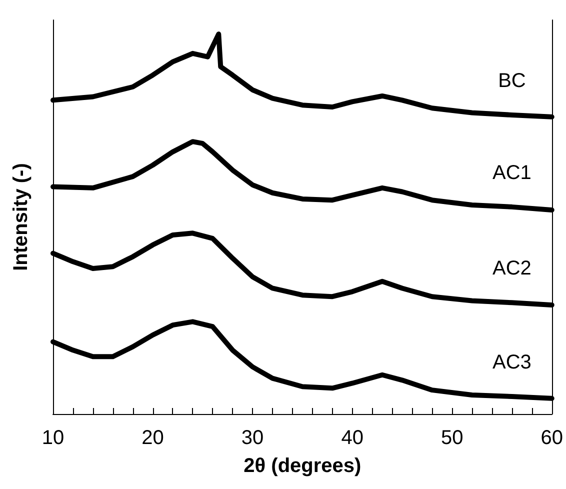 The height and width of the screenshot is (489, 566). What do you see at coordinates (21, 217) in the screenshot?
I see `y-axis-title: Intensity (-)` at bounding box center [21, 217].